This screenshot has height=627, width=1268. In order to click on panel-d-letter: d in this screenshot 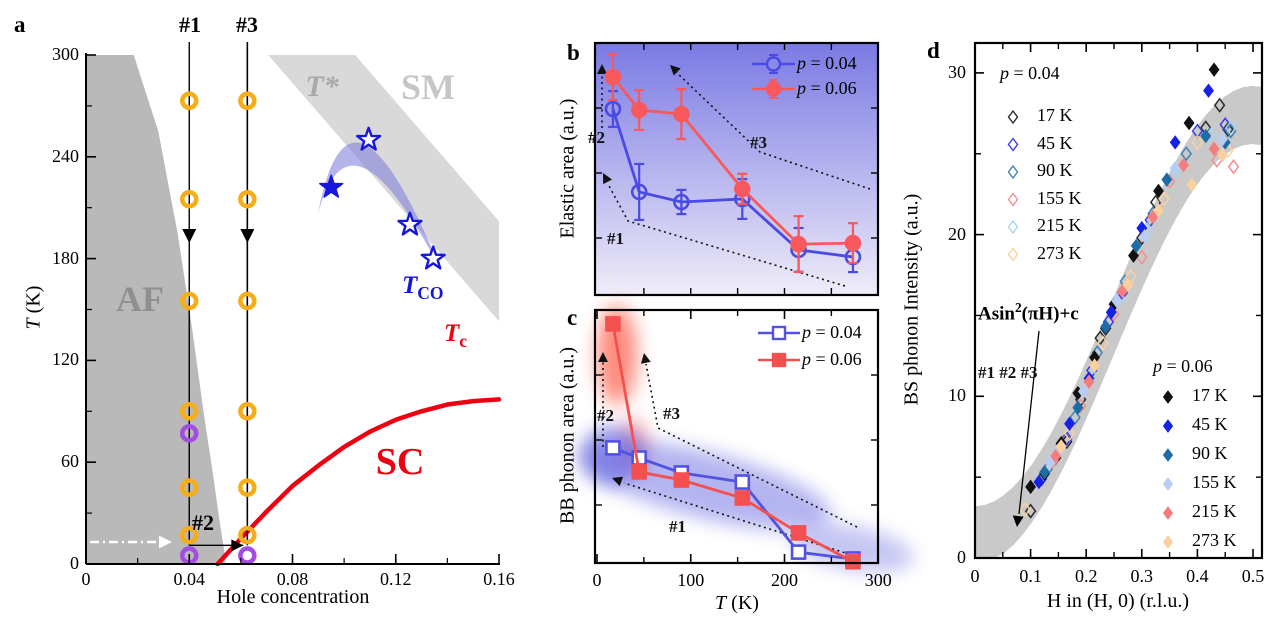, I will do `click(933, 50)`.